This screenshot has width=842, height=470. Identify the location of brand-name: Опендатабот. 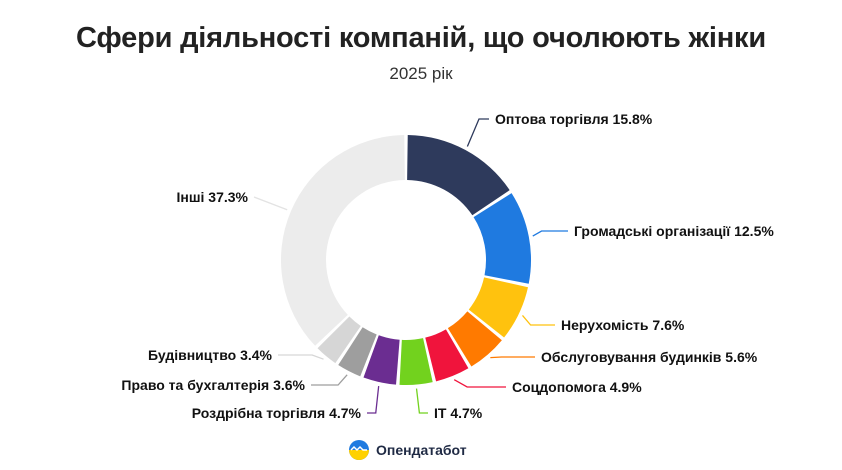
(421, 450).